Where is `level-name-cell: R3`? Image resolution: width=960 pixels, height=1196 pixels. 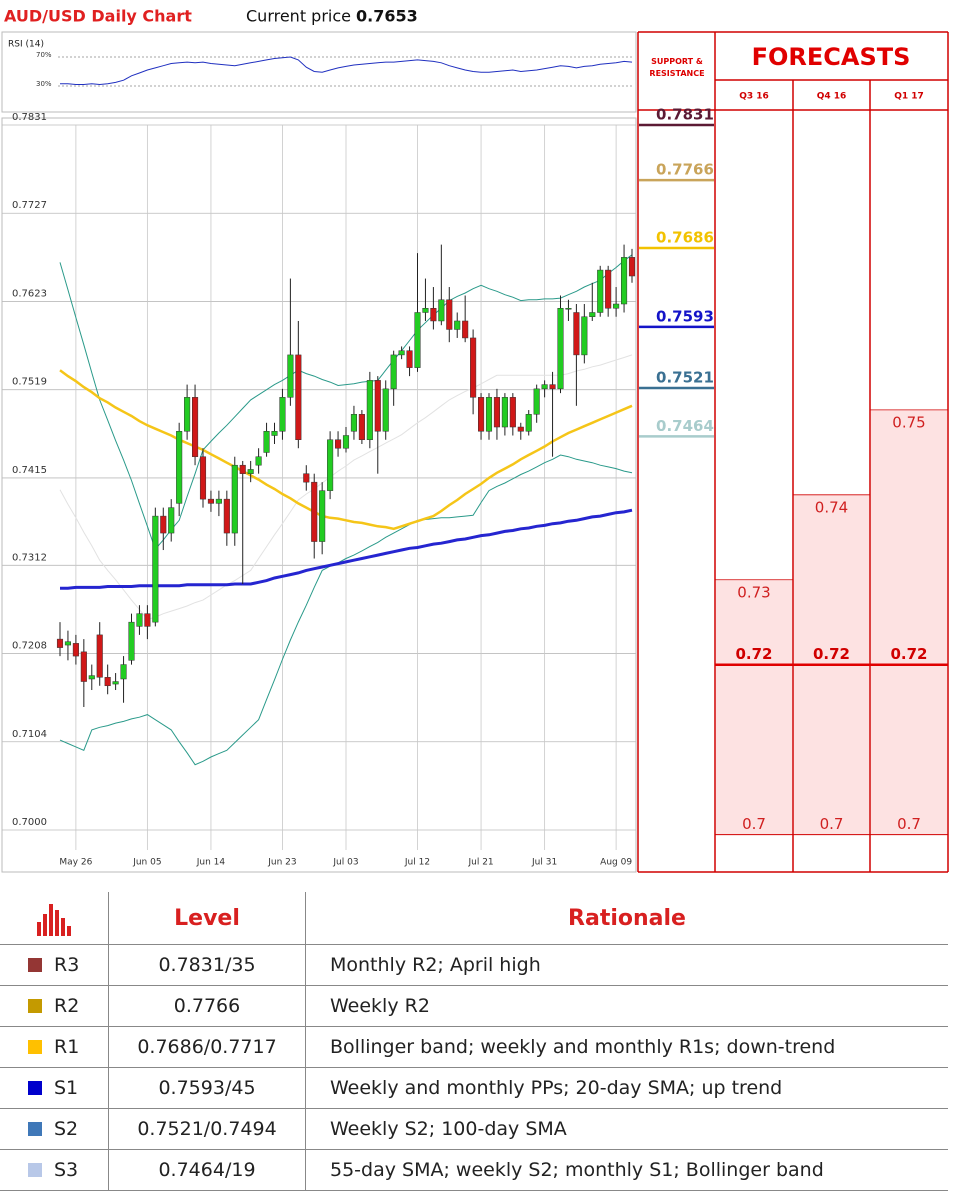
level-name-cell: R3 is located at coordinates (54, 965).